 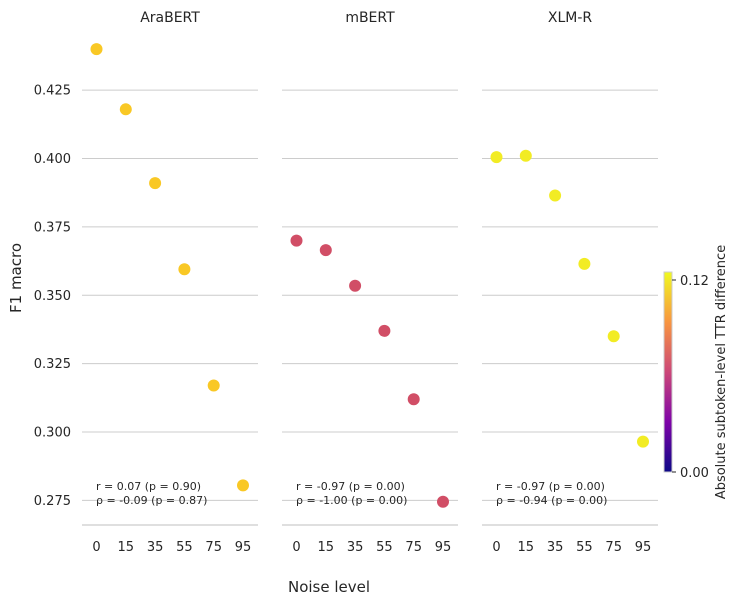 What do you see at coordinates (16, 278) in the screenshot?
I see `y-axis-label: F1 macro` at bounding box center [16, 278].